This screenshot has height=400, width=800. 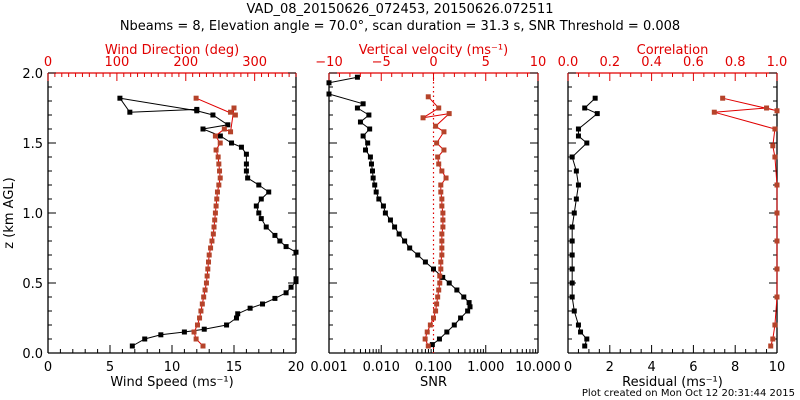 What do you see at coordinates (568, 62) in the screenshot?
I see `top-tick-label: 0.0` at bounding box center [568, 62].